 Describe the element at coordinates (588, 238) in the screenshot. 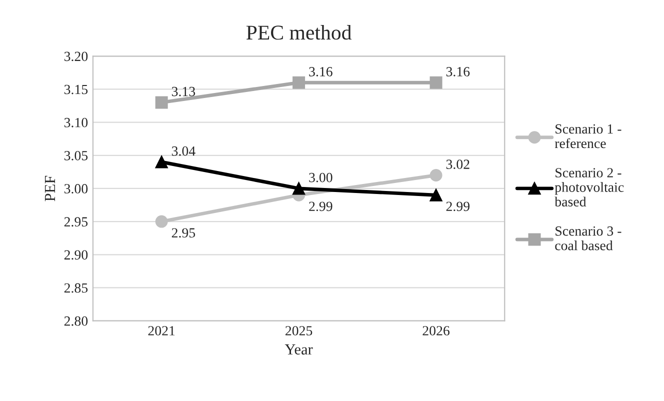

I see `legend-label: Scenario 3 - coal based` at that location.